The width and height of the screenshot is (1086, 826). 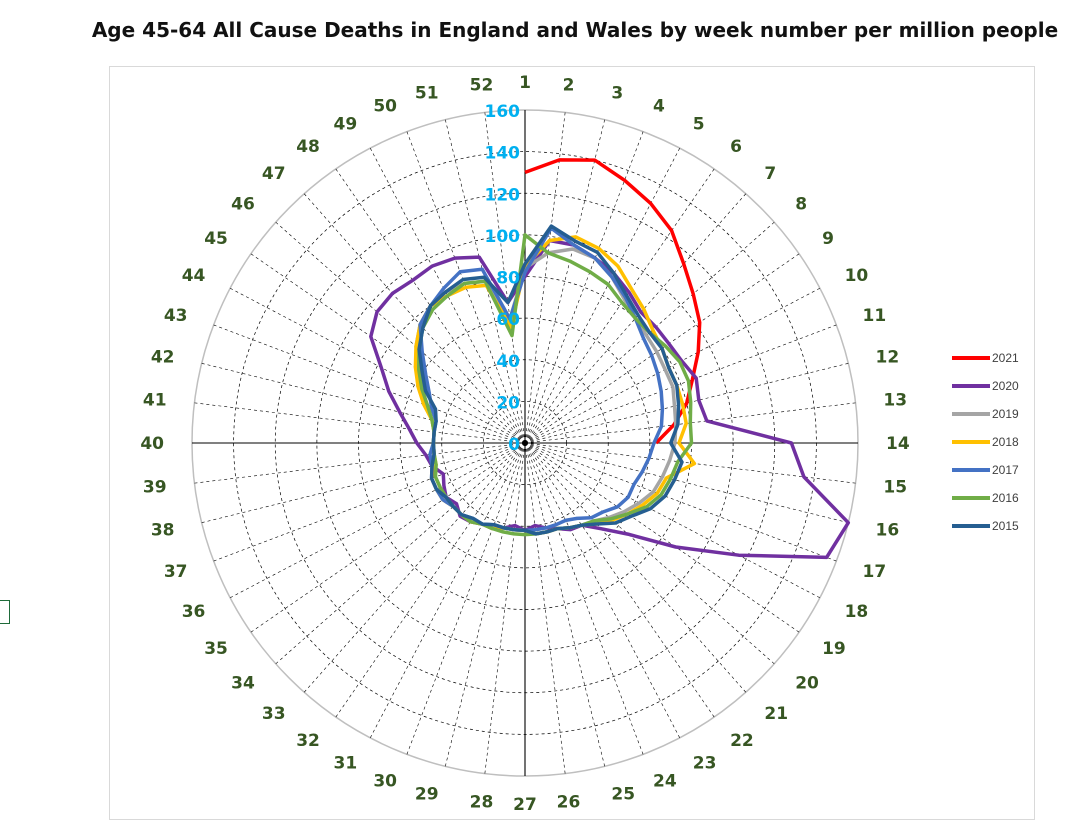 What do you see at coordinates (503, 112) in the screenshot?
I see `radial-tick-160: 160` at bounding box center [503, 112].